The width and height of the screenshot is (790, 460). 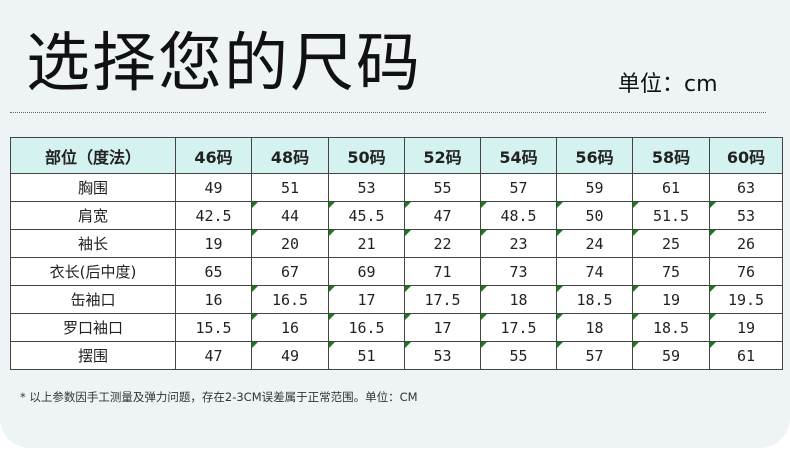 What do you see at coordinates (746, 271) in the screenshot?
I see `table-cell: 76` at bounding box center [746, 271].